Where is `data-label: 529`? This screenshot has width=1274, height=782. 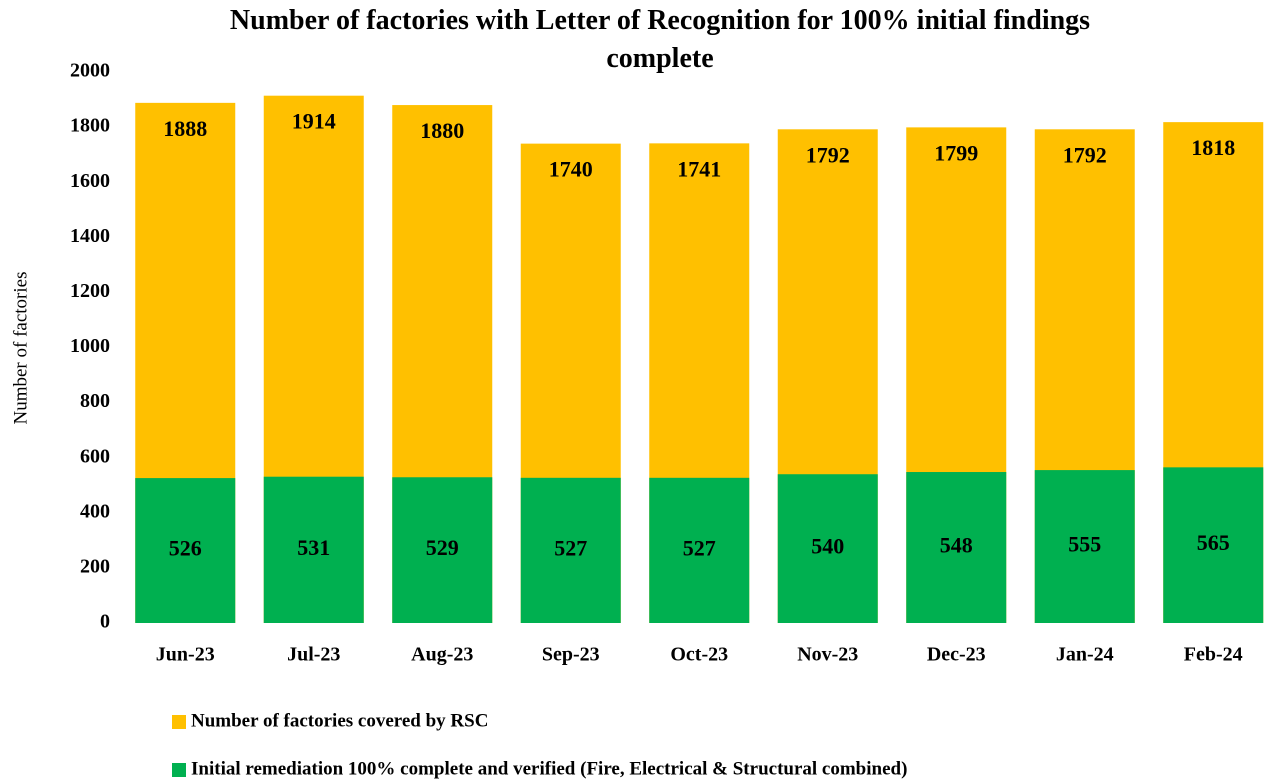
data-label: 529 is located at coordinates (442, 547).